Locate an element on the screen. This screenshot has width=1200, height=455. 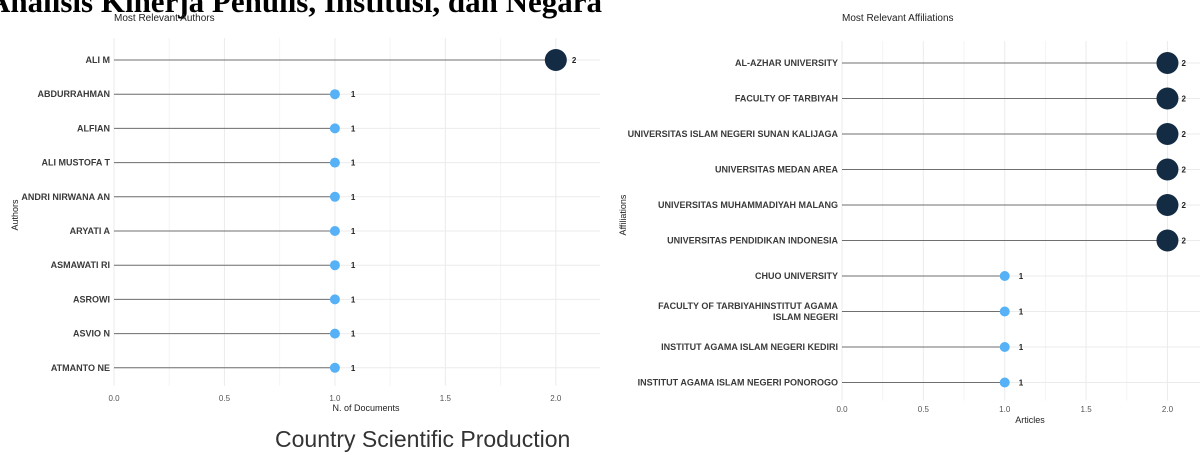
country-production-title: Country Scientific Production is located at coordinates (423, 439).